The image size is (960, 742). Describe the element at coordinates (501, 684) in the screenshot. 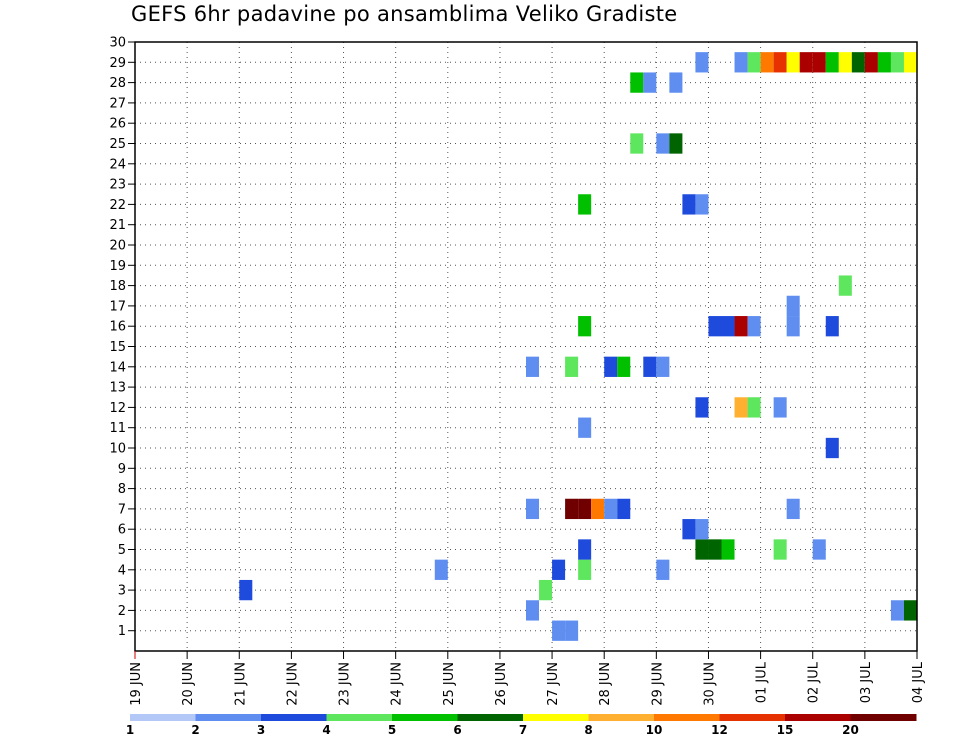

I see `x-tick-label: 26 JUN` at that location.